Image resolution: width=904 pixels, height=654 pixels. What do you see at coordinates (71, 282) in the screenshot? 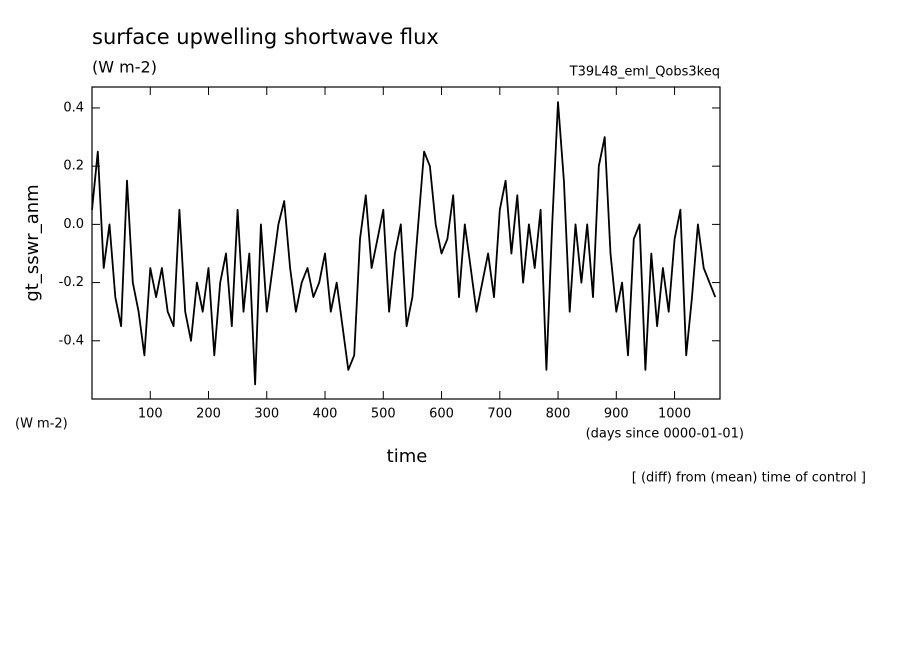
I see `y-tick-label: -0.2` at bounding box center [71, 282].